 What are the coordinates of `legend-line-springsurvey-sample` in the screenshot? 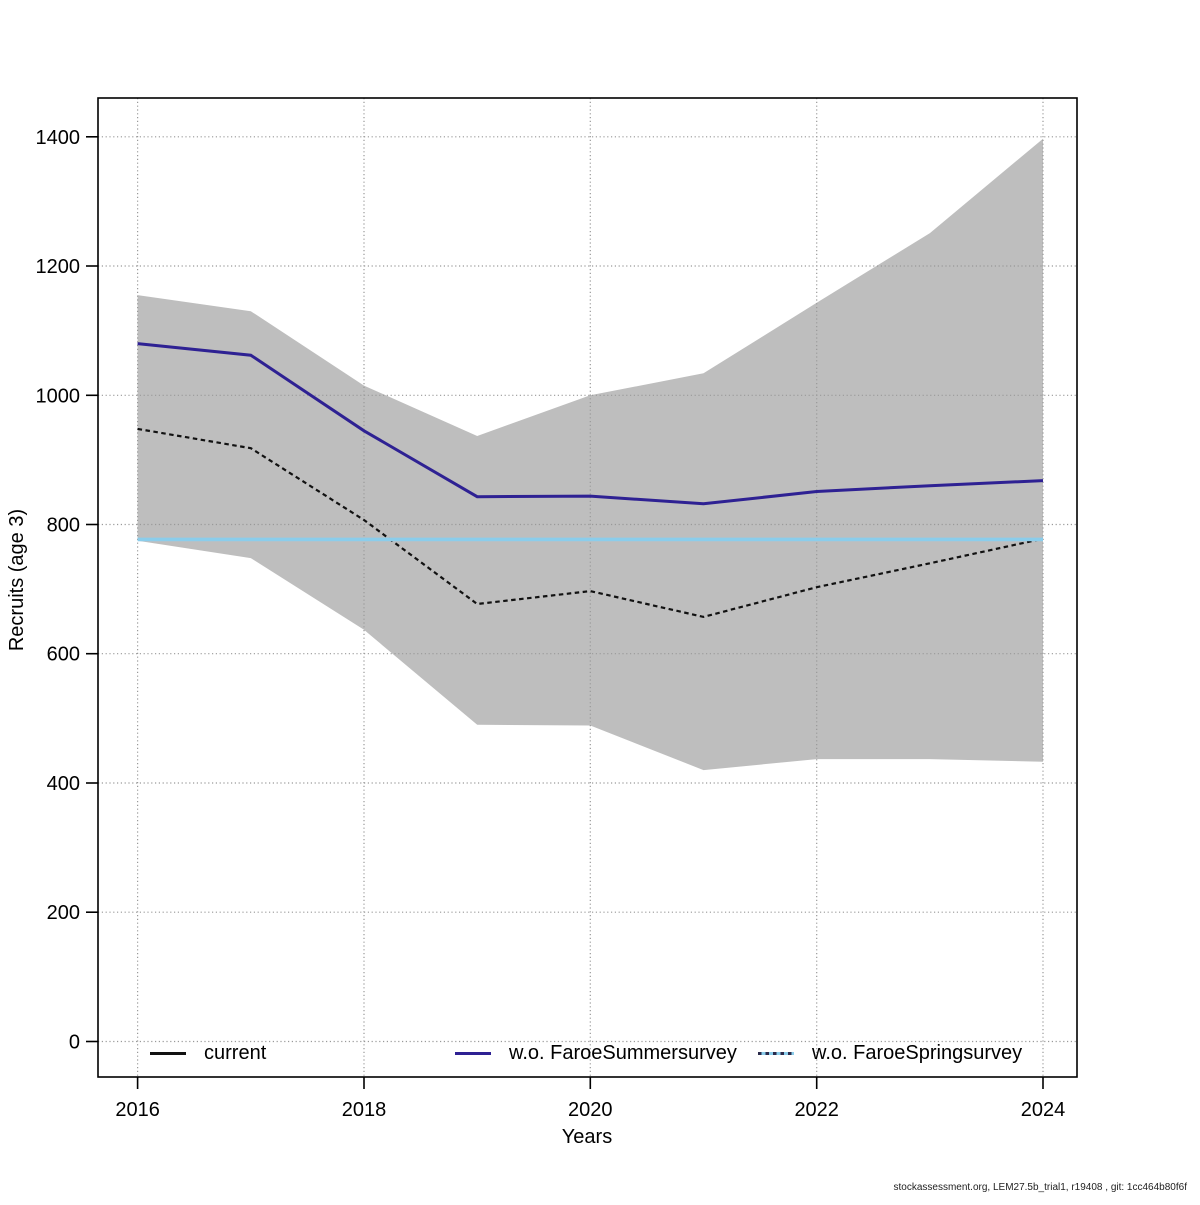 It's located at (776, 1053).